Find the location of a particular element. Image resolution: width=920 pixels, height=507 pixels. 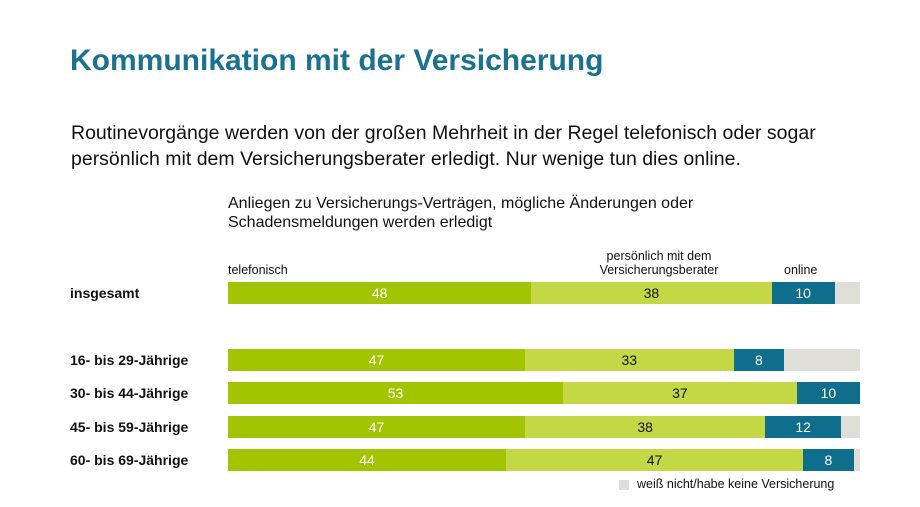

col-head-telefonisch: telefonisch is located at coordinates (258, 270).